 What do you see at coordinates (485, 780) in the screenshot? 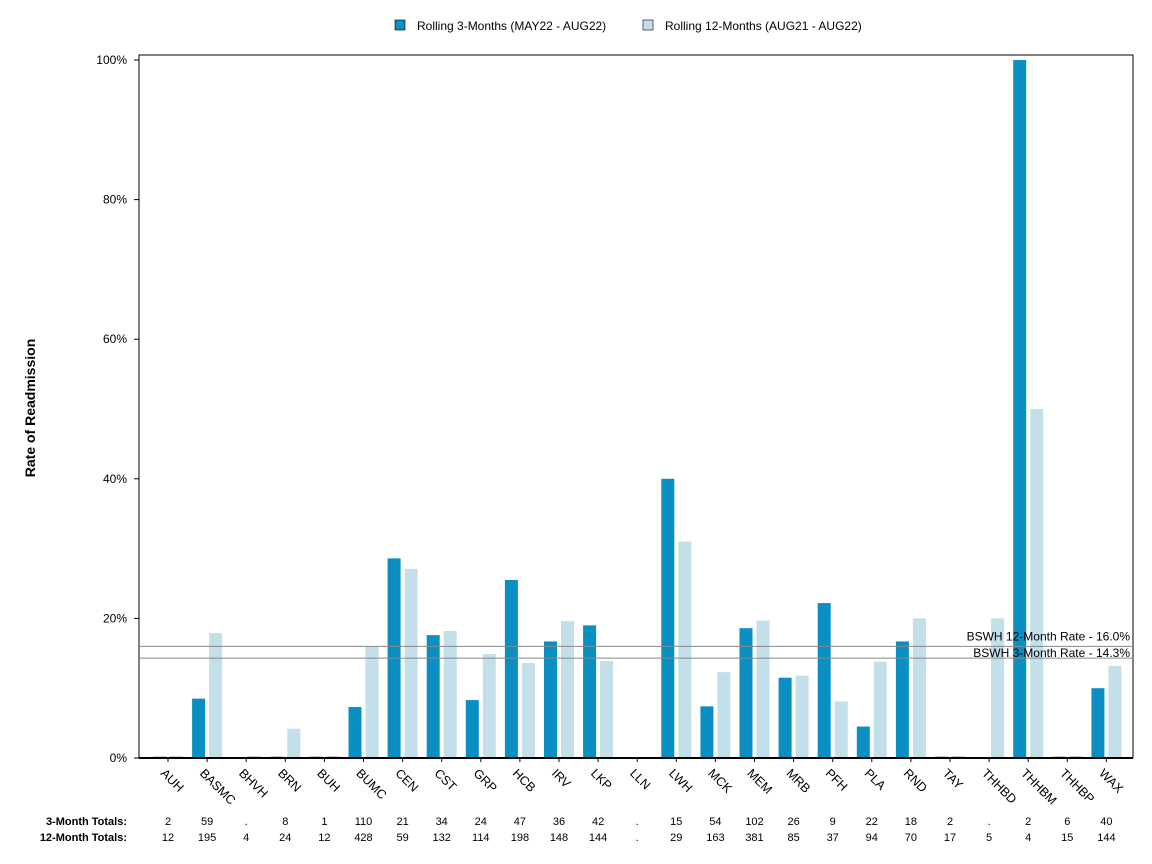
I see `x-tick-label: GRP` at bounding box center [485, 780].